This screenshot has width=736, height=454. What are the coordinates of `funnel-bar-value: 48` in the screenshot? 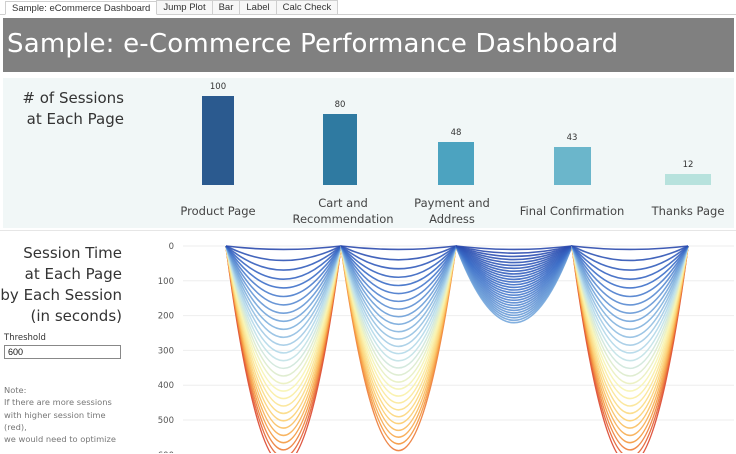 It's located at (456, 133).